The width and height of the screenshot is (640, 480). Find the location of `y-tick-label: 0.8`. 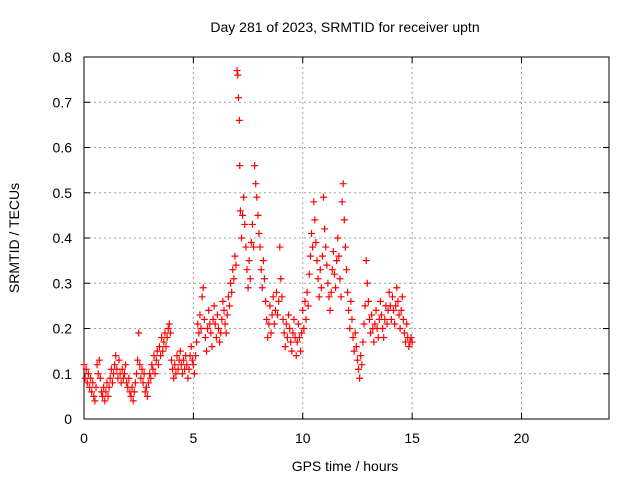

y-tick-label: 0.8 is located at coordinates (63, 57).